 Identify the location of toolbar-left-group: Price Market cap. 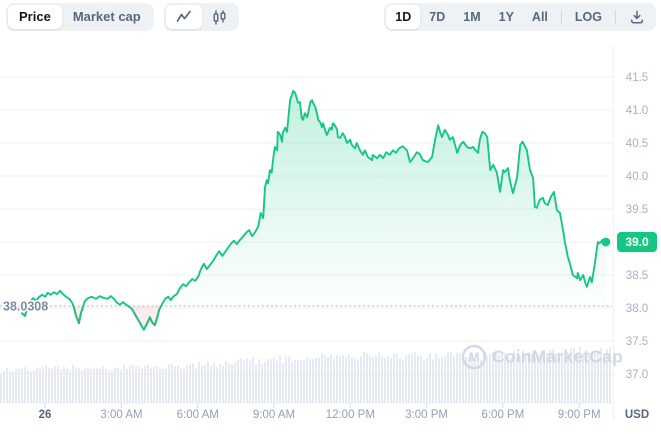
(122, 17).